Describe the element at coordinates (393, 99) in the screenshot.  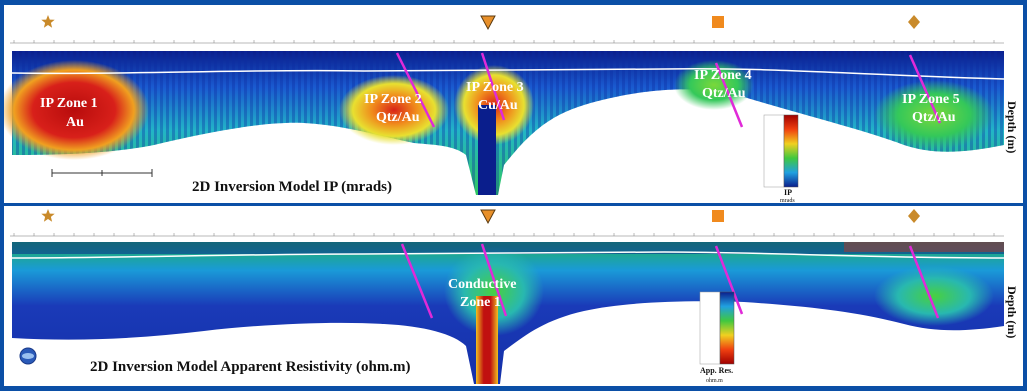
I see `ip-zone-2-label: IP Zone 2` at that location.